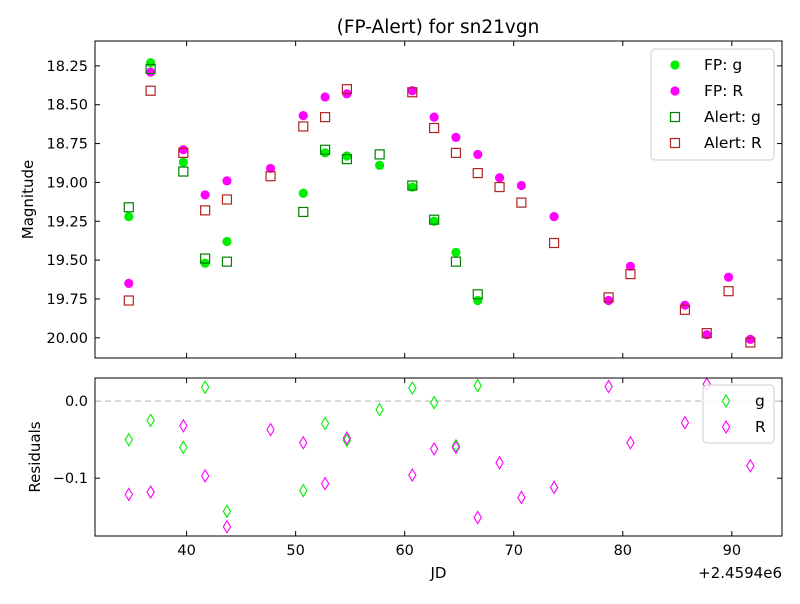  I want to click on legend: gR, so click(738, 414).